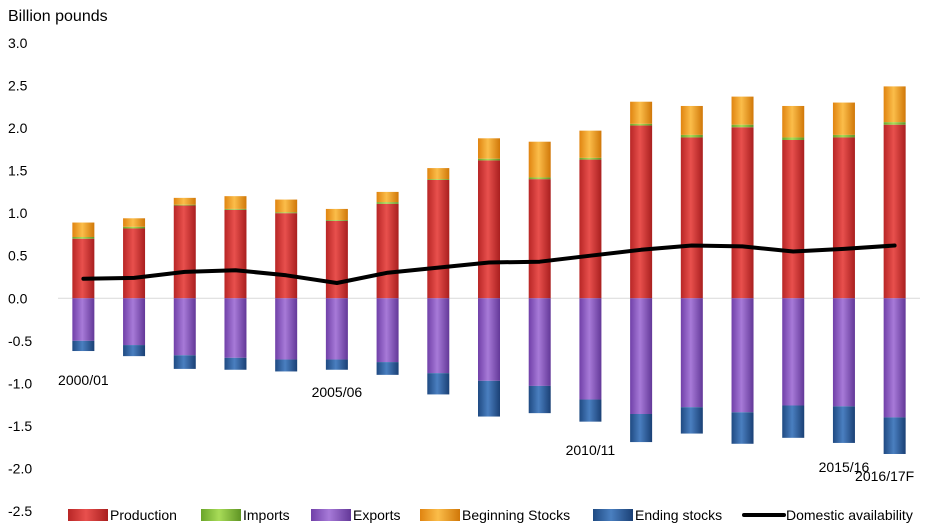  What do you see at coordinates (266, 515) in the screenshot?
I see `legend-label-imports: Imports` at bounding box center [266, 515].